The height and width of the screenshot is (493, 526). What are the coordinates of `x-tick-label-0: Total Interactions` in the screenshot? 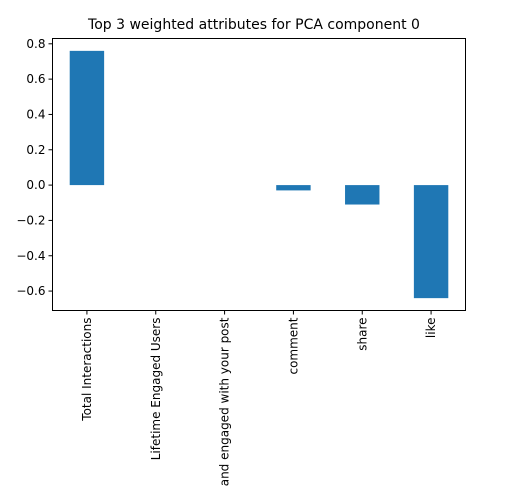 It's located at (87, 370).